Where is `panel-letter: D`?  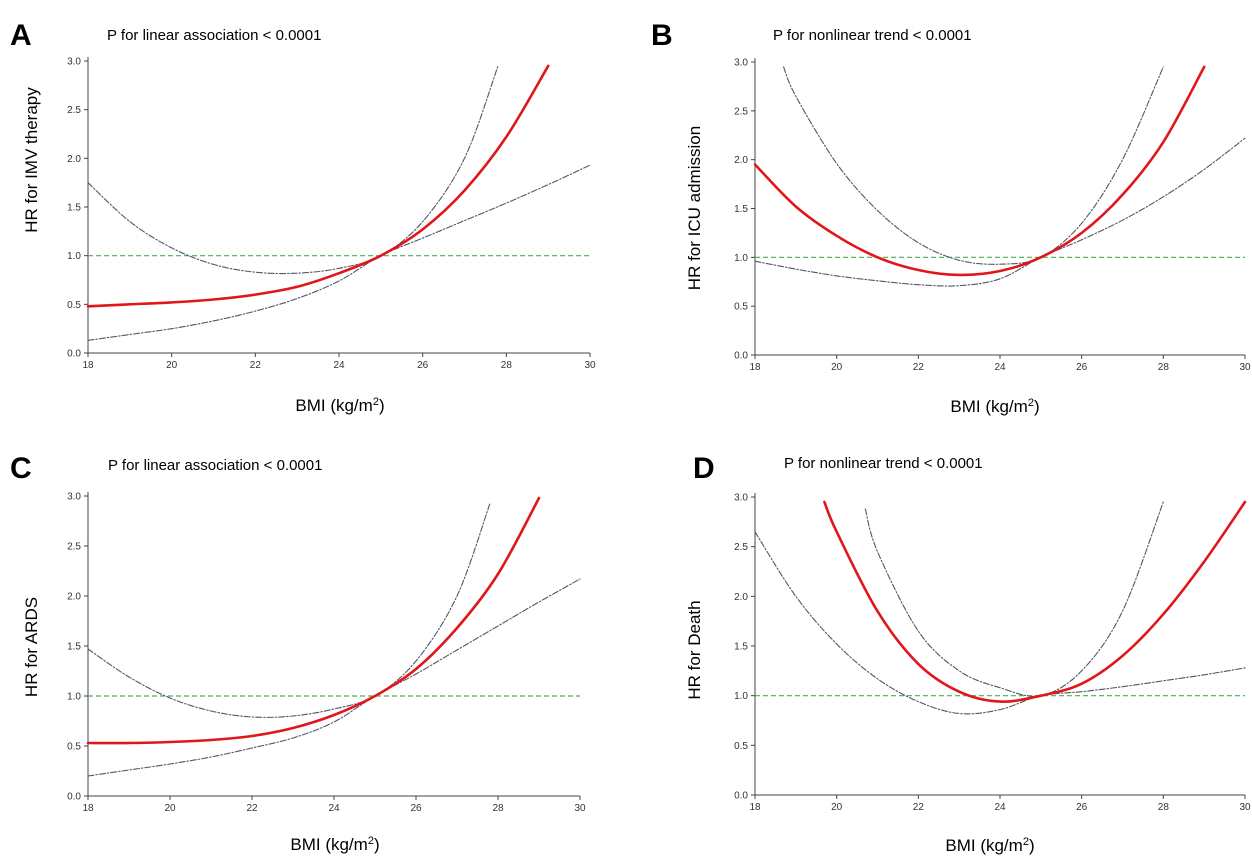 panel-letter: D is located at coordinates (704, 468).